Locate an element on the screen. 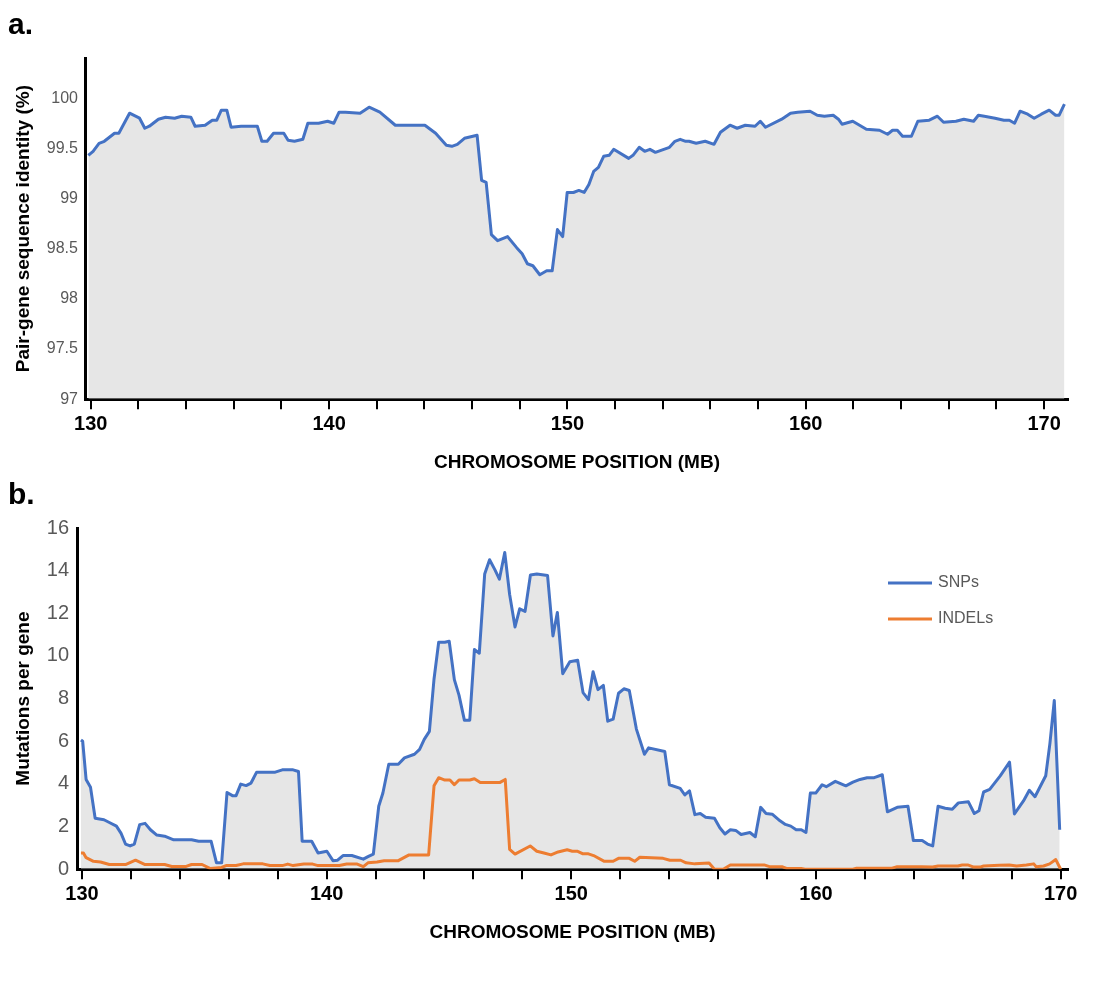  y-tick-label: 97.5 is located at coordinates (62, 348).